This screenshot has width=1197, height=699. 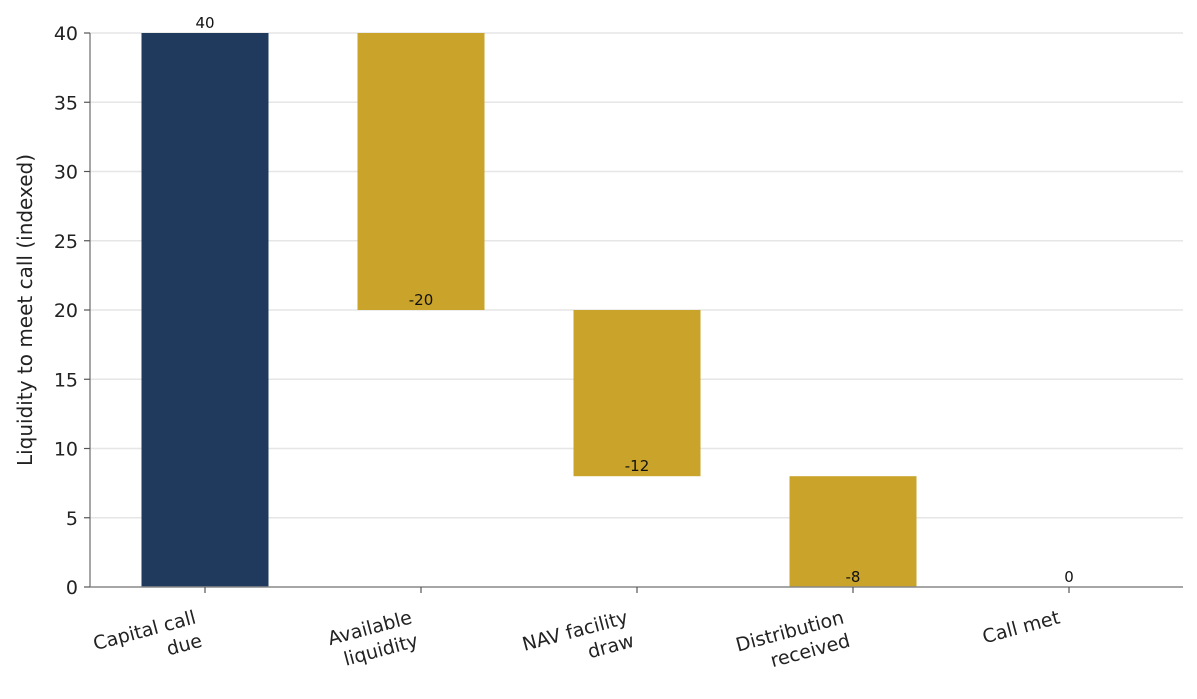 What do you see at coordinates (204, 23) in the screenshot?
I see `data-label: 40` at bounding box center [204, 23].